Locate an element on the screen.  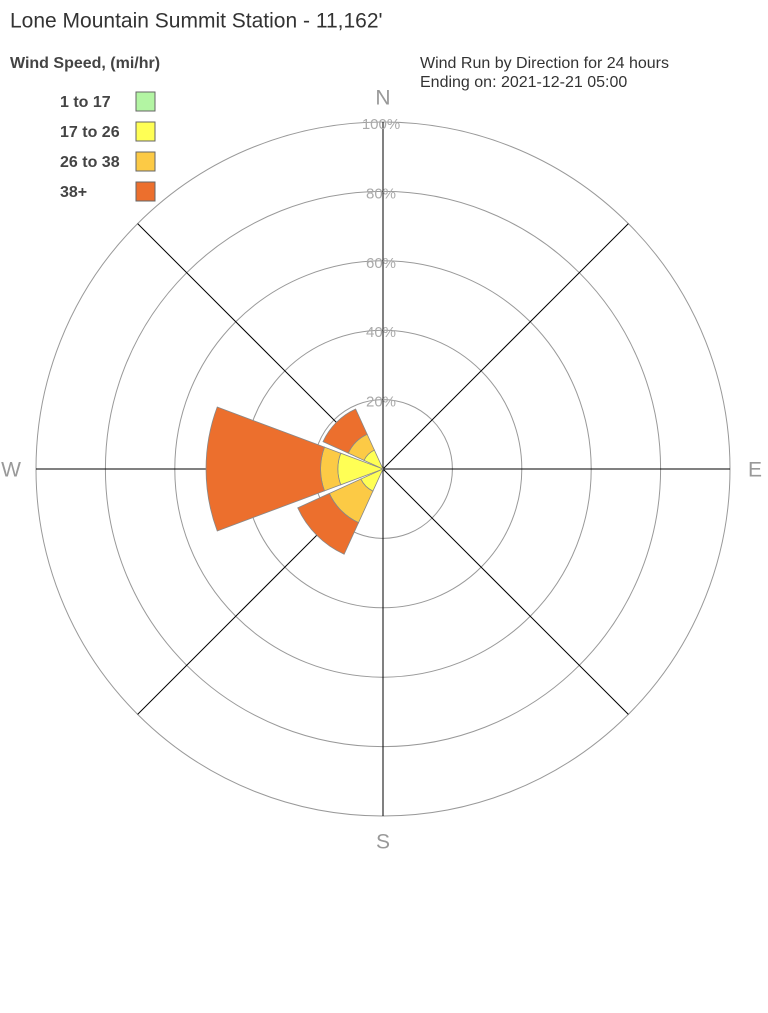
chart-title: Lone Mountain Summit Station - 11,162' is located at coordinates (196, 21).